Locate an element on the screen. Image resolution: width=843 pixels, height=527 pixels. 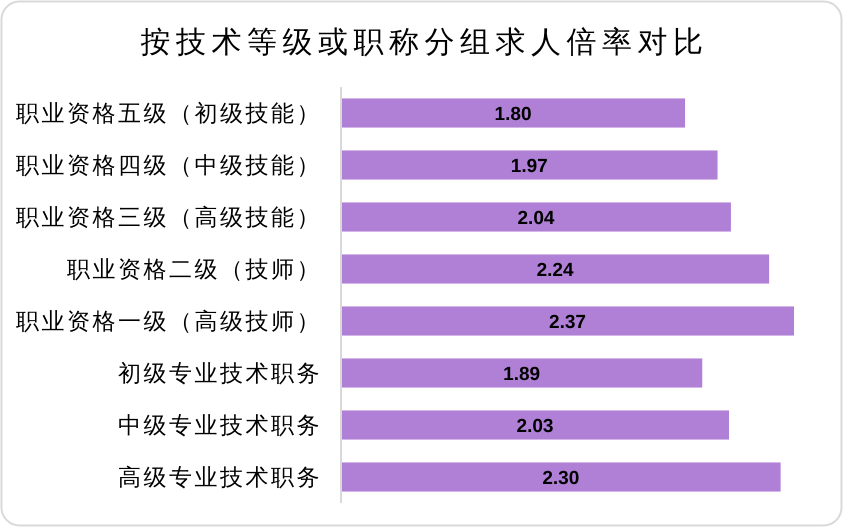
data-label: 2.03 is located at coordinates (535, 426).